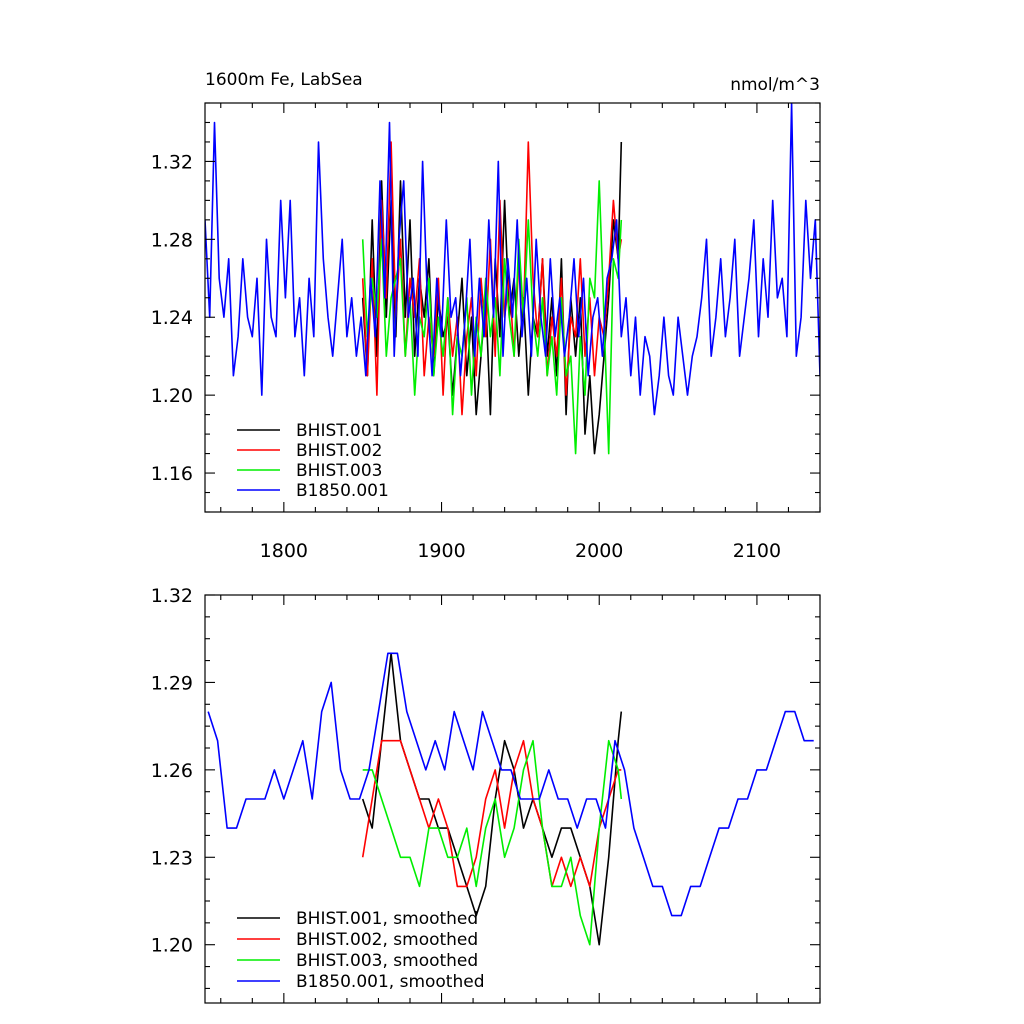 Image resolution: width=1024 pixels, height=1024 pixels. What do you see at coordinates (284, 551) in the screenshot?
I see `x-tick-label: 1800` at bounding box center [284, 551].